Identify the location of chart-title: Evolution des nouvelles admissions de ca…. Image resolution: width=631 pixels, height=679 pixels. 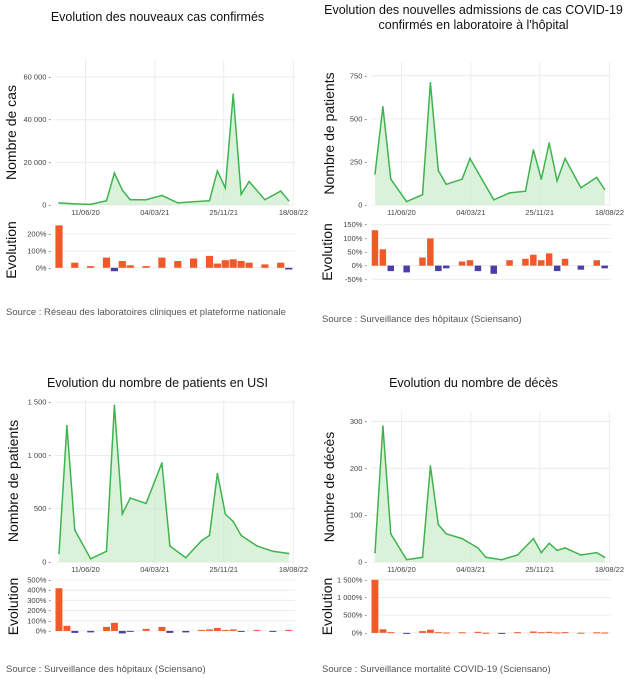
(473, 17).